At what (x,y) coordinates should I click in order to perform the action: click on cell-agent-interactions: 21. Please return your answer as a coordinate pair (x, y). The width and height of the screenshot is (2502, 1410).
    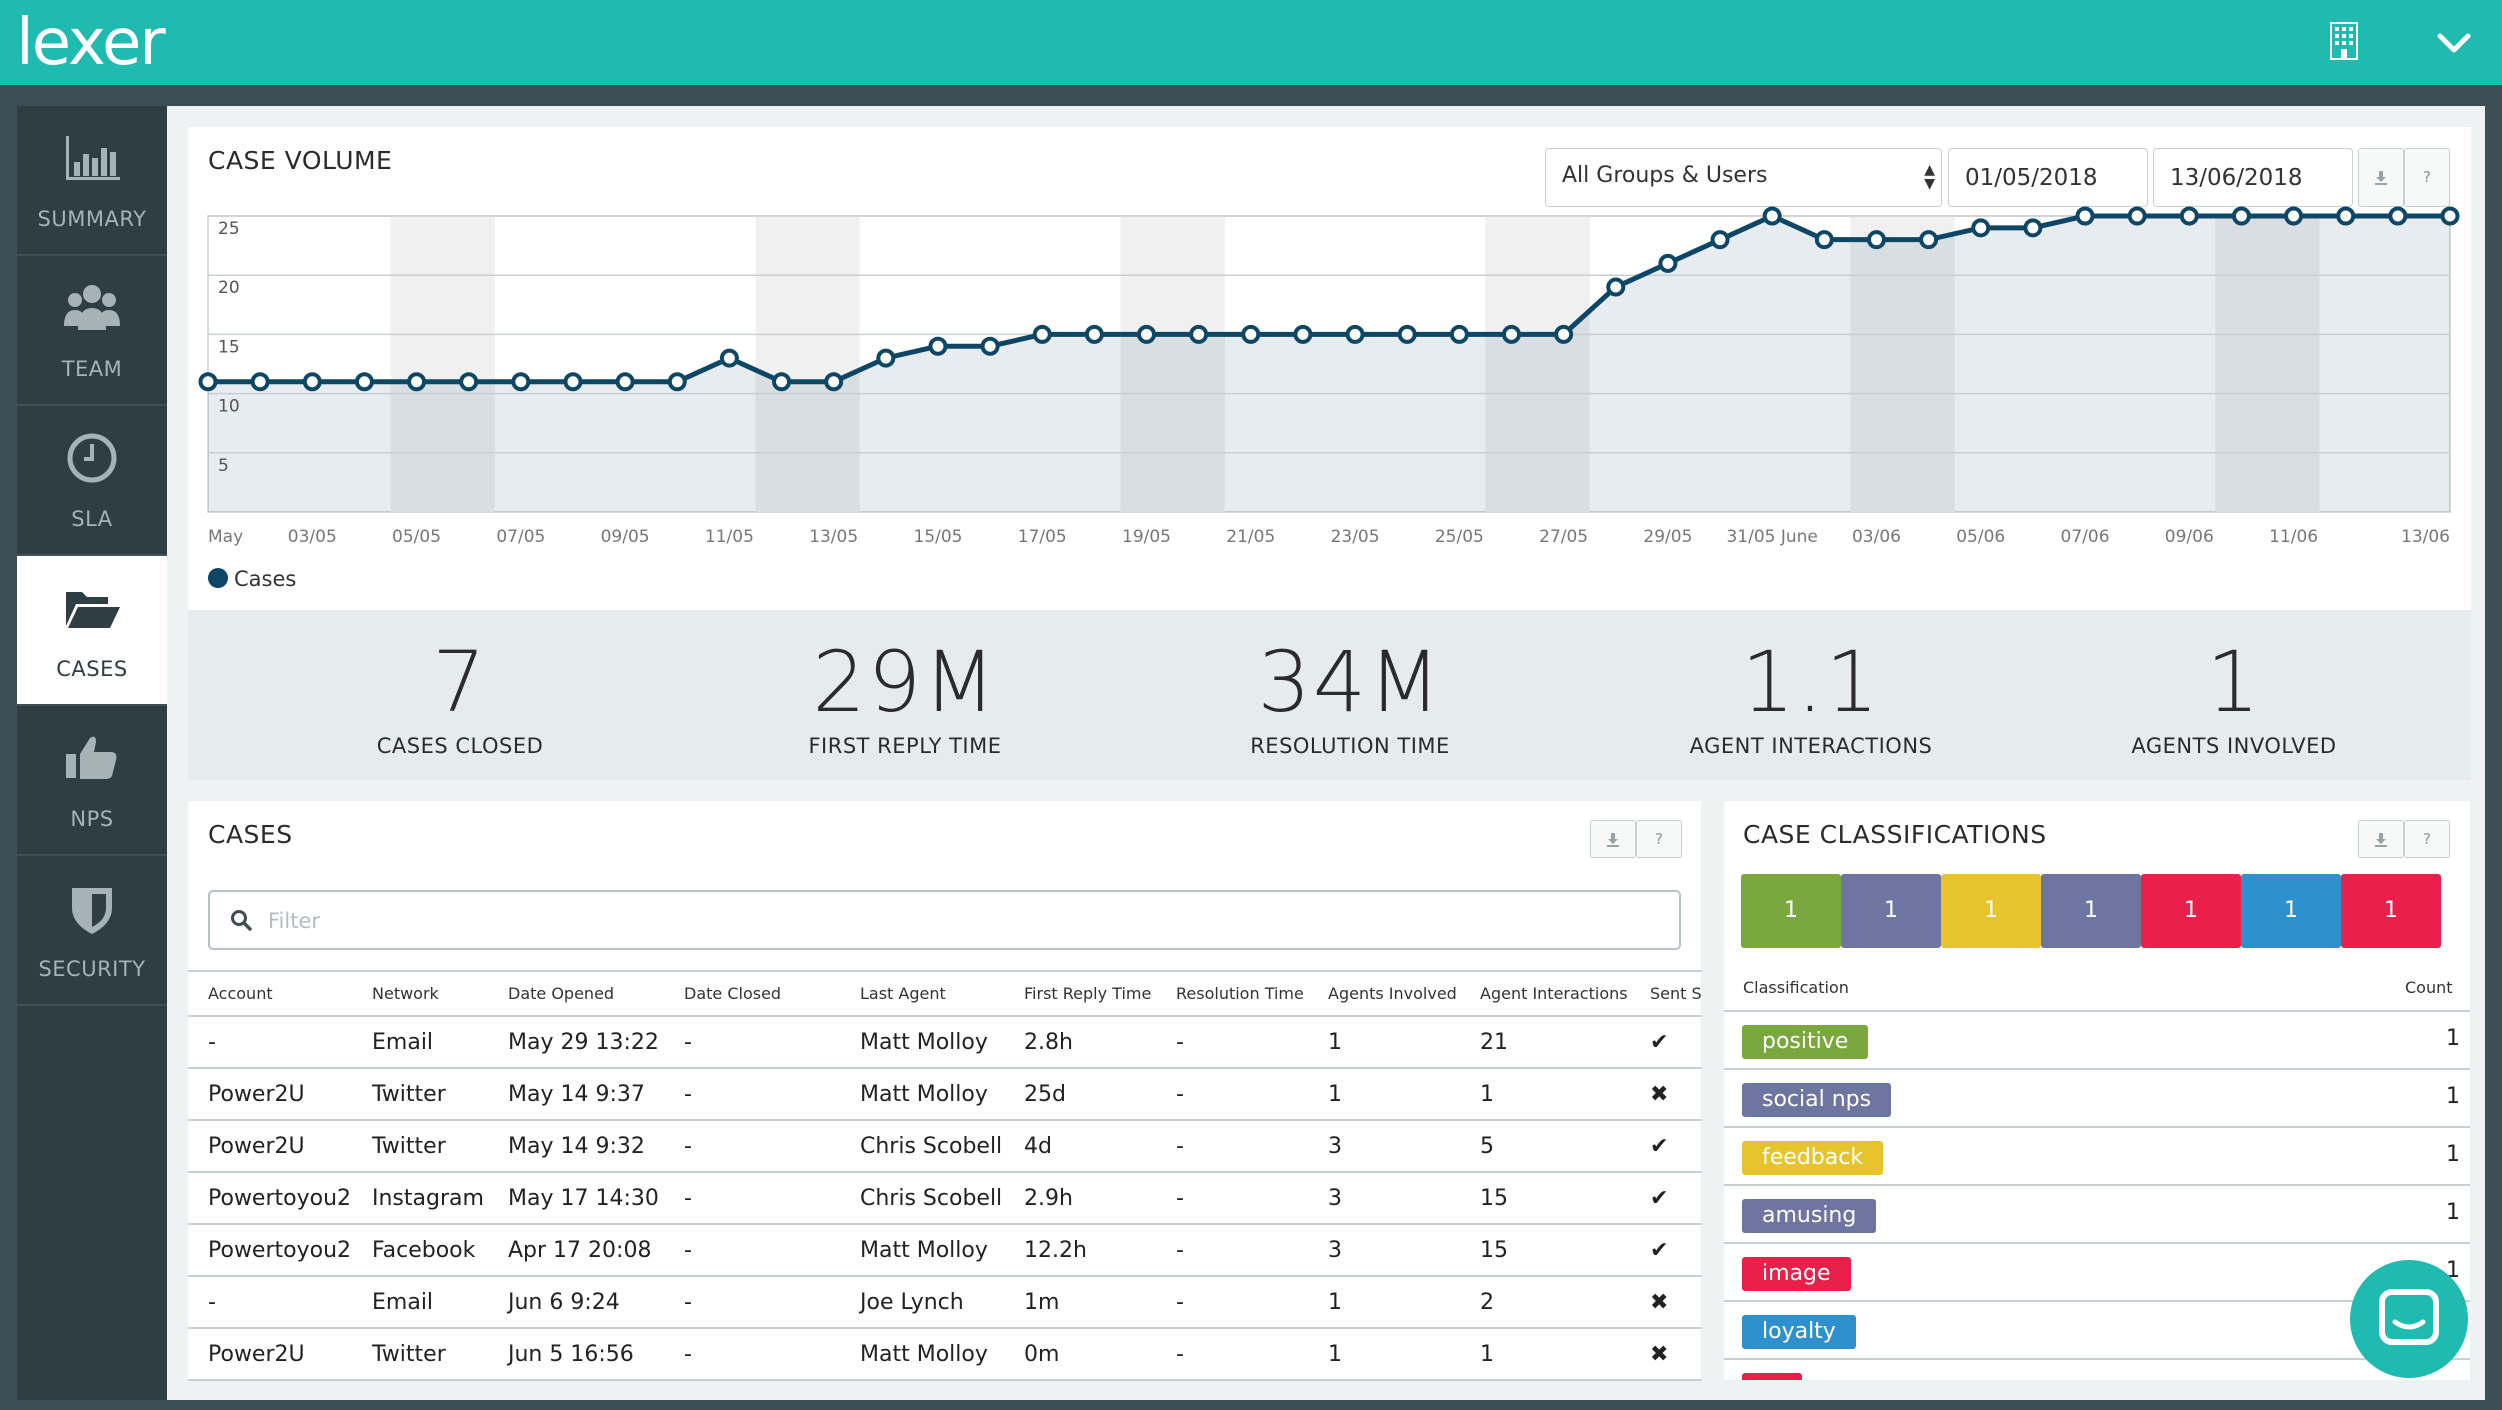
    Looking at the image, I should click on (1545, 1042).